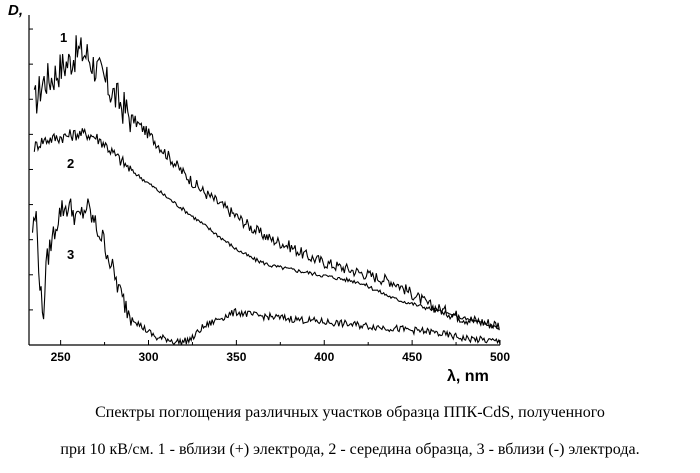 This screenshot has height=473, width=700. What do you see at coordinates (412, 357) in the screenshot?
I see `x-tick-label: 450` at bounding box center [412, 357].